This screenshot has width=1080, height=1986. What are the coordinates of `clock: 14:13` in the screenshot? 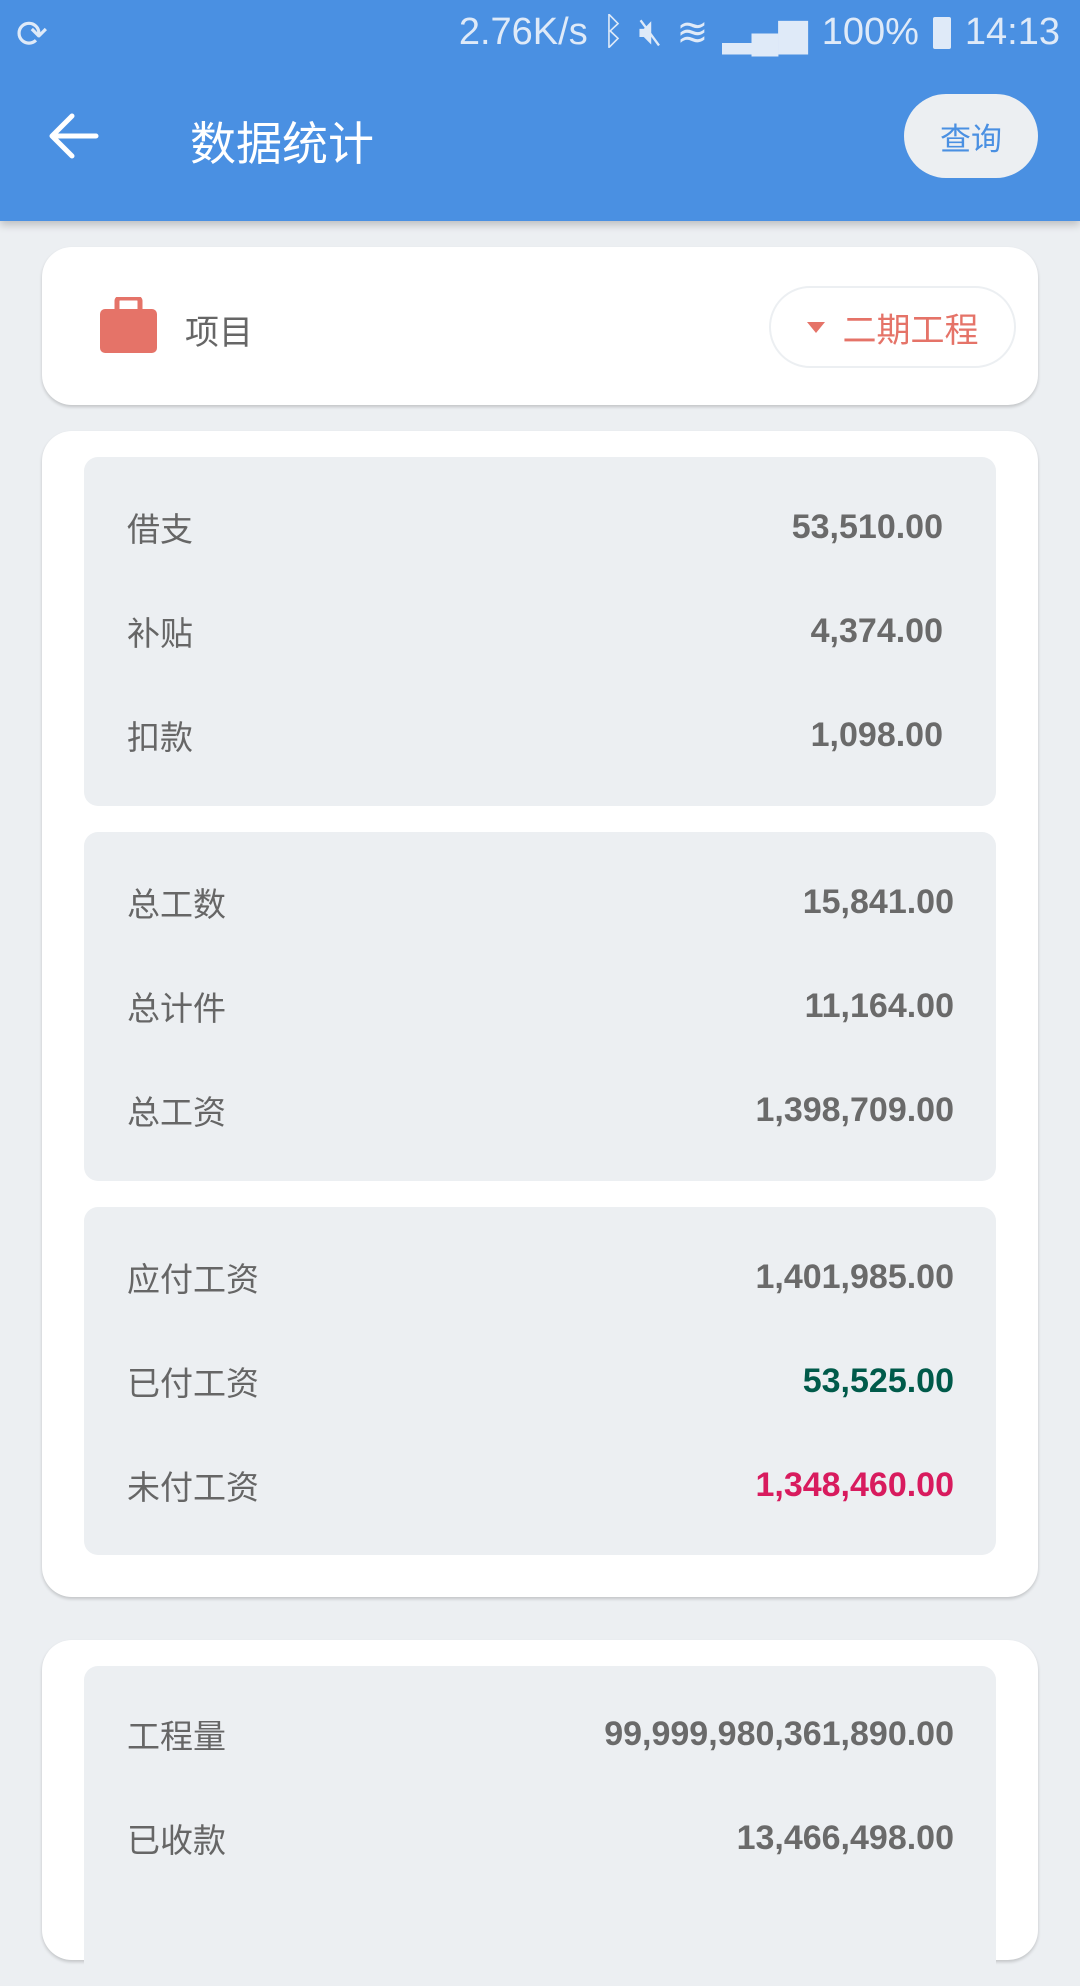 It's located at (1012, 32).